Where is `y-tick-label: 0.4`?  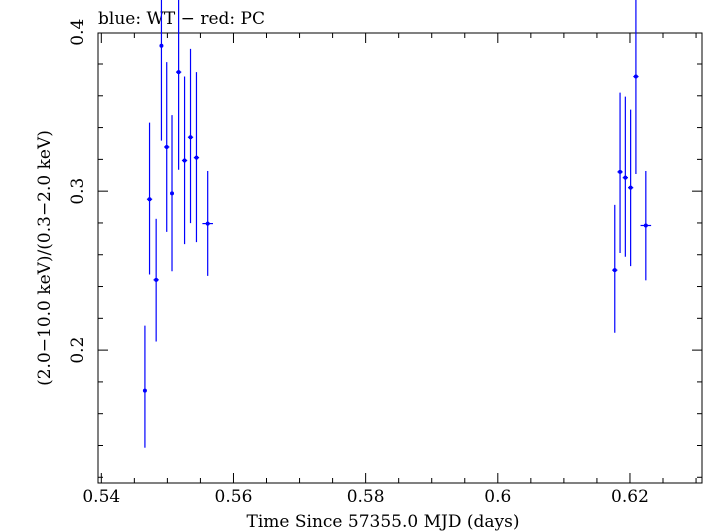
y-tick-label: 0.4 is located at coordinates (78, 32).